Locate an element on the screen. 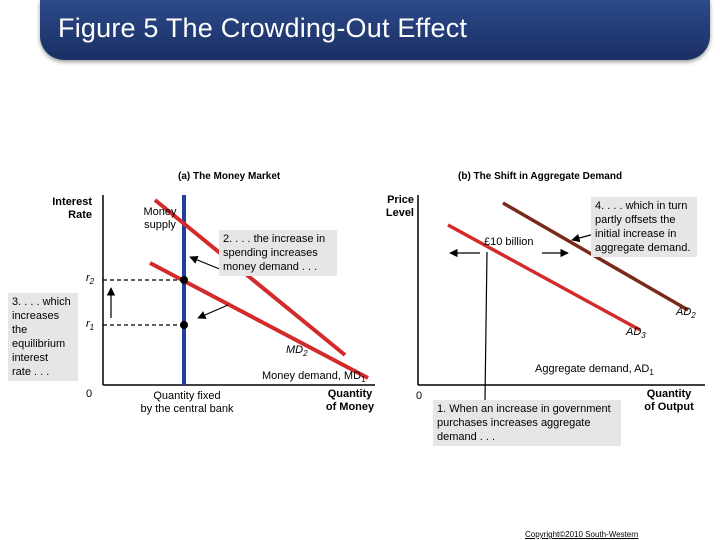  md1-label: Money demand, MD1 is located at coordinates (314, 377).